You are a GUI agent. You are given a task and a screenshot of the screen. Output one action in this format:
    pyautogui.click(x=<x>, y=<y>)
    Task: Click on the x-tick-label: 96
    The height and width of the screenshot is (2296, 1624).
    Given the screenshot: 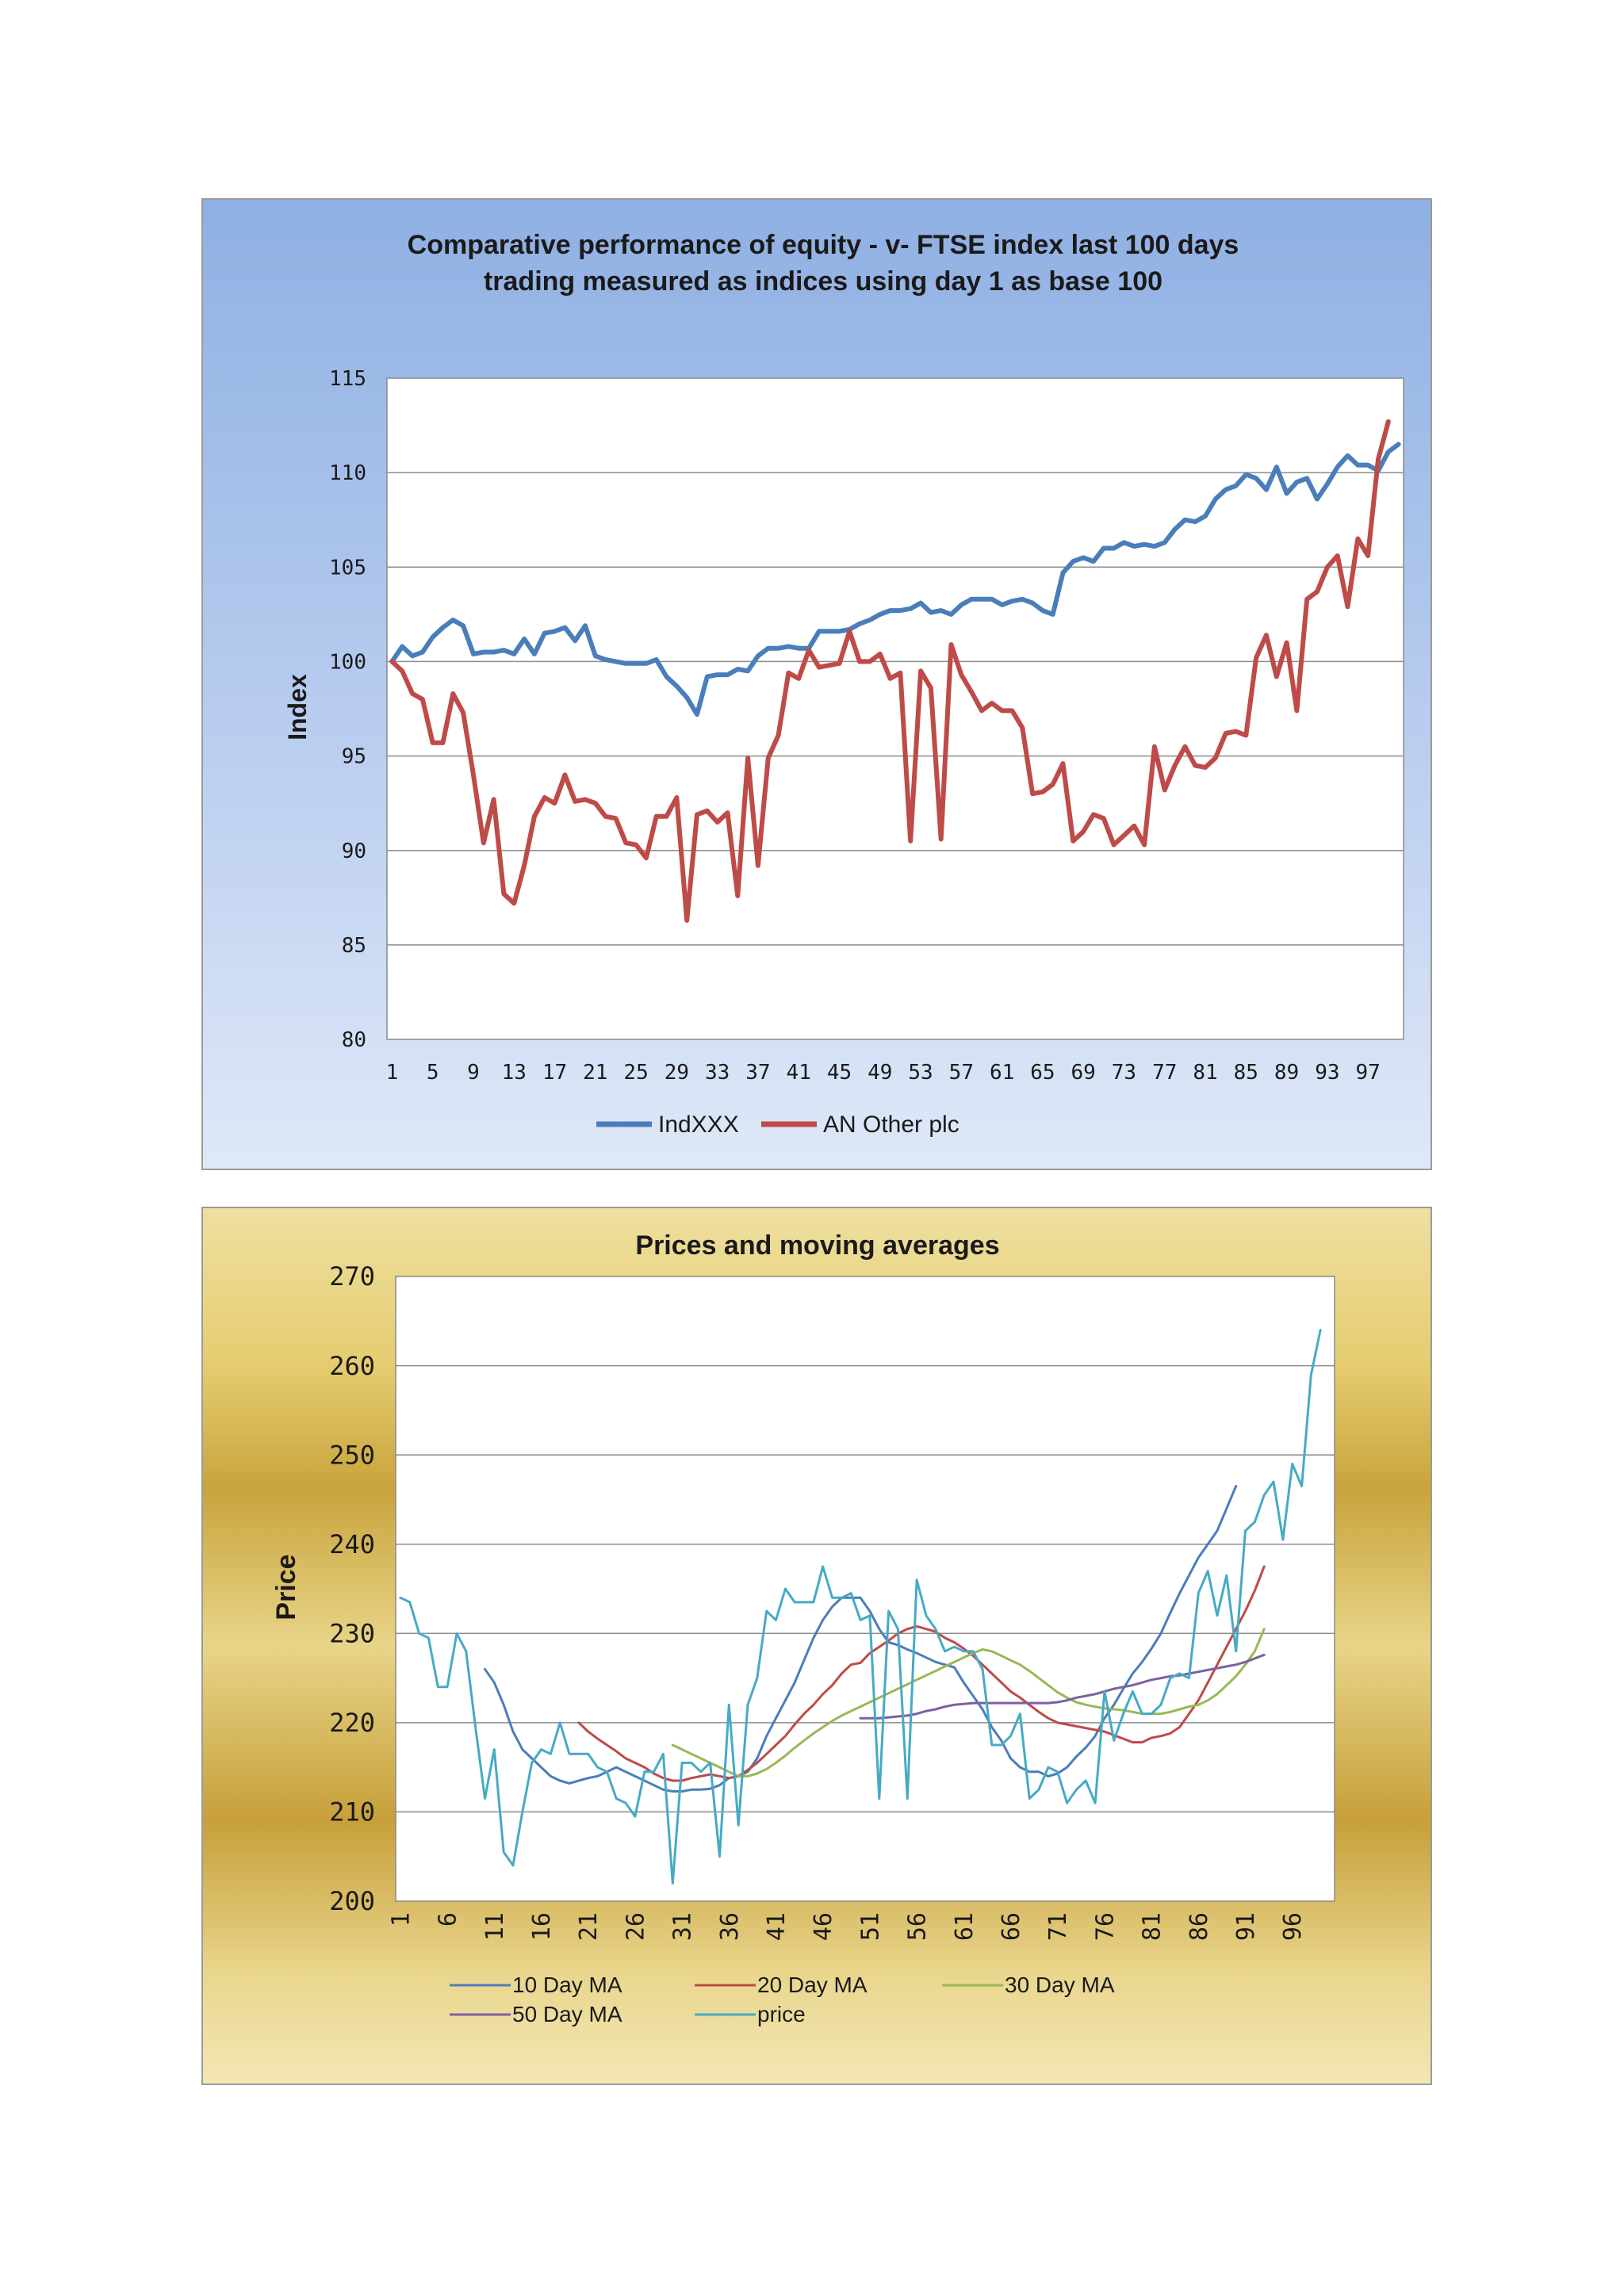 What is the action you would take?
    pyautogui.click(x=1293, y=1927)
    